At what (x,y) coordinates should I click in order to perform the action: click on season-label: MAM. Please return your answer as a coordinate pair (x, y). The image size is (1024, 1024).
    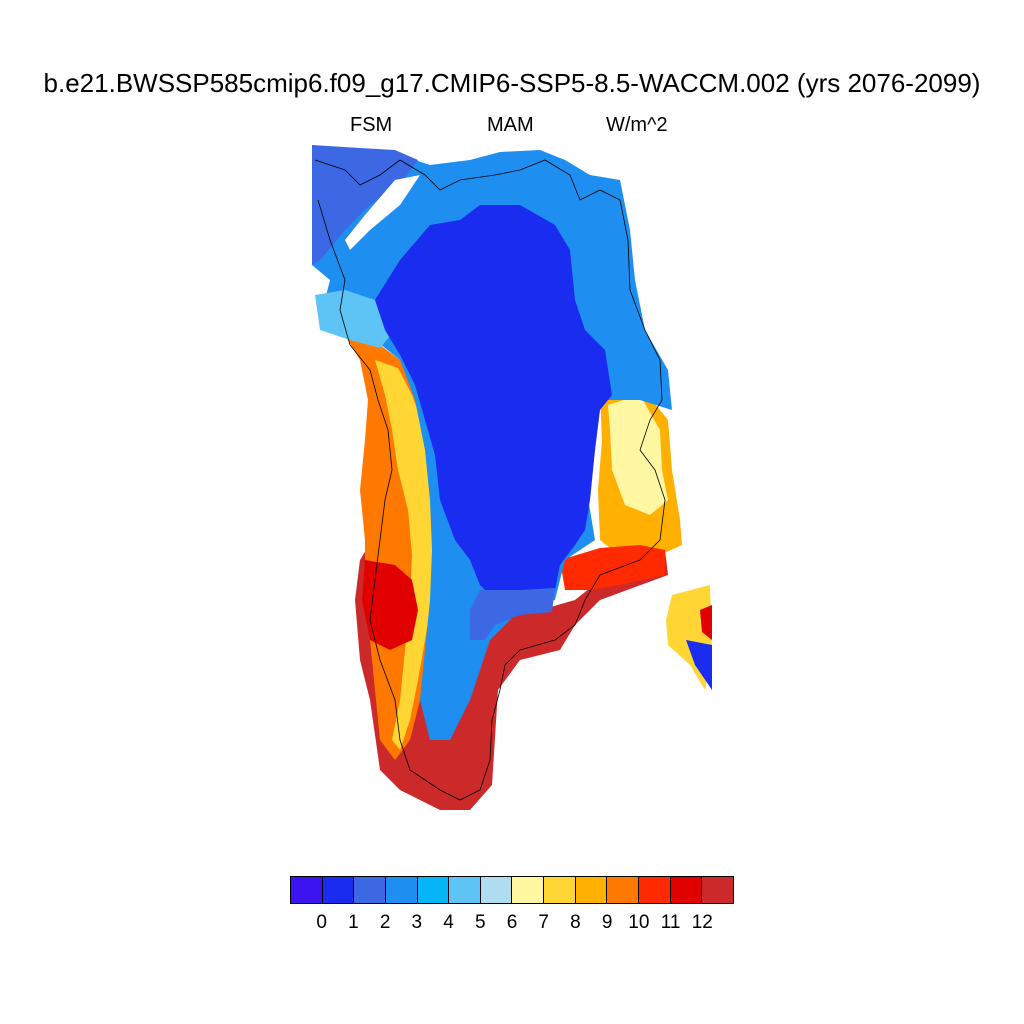
    Looking at the image, I should click on (510, 125).